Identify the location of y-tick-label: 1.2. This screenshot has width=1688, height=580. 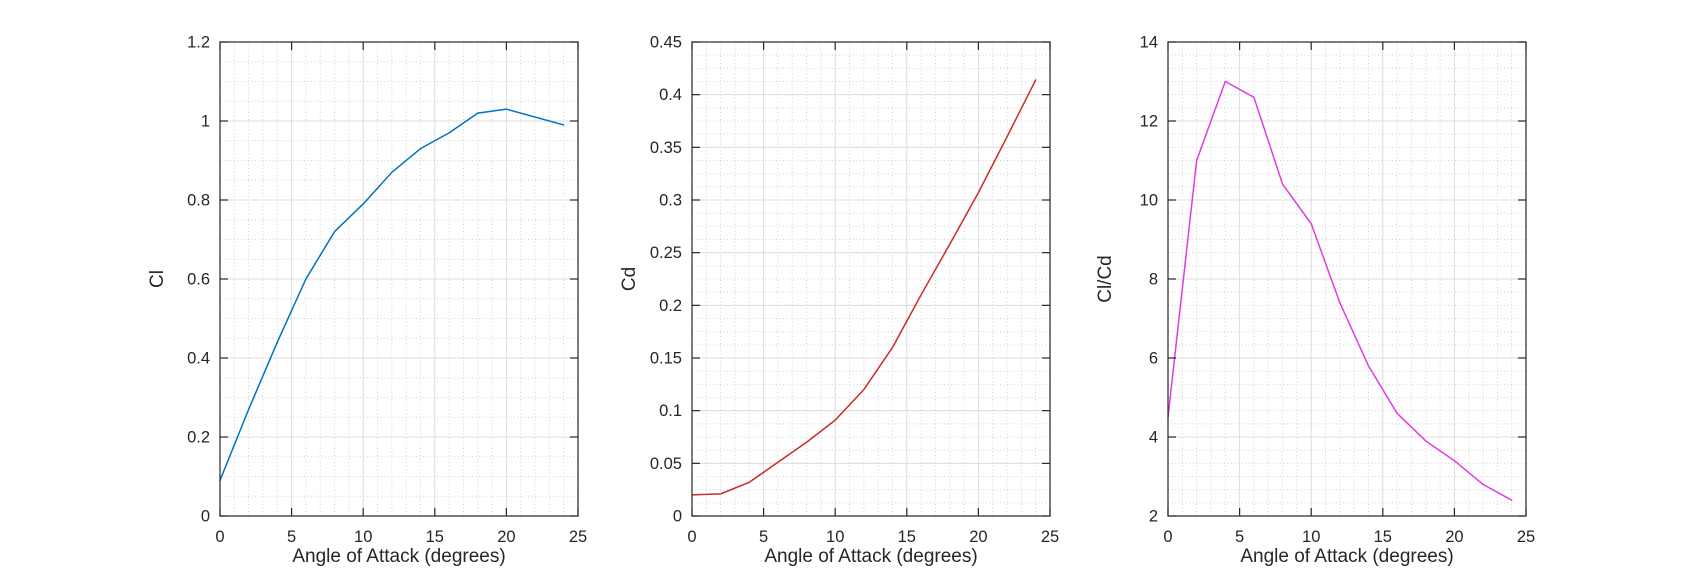
(198, 43).